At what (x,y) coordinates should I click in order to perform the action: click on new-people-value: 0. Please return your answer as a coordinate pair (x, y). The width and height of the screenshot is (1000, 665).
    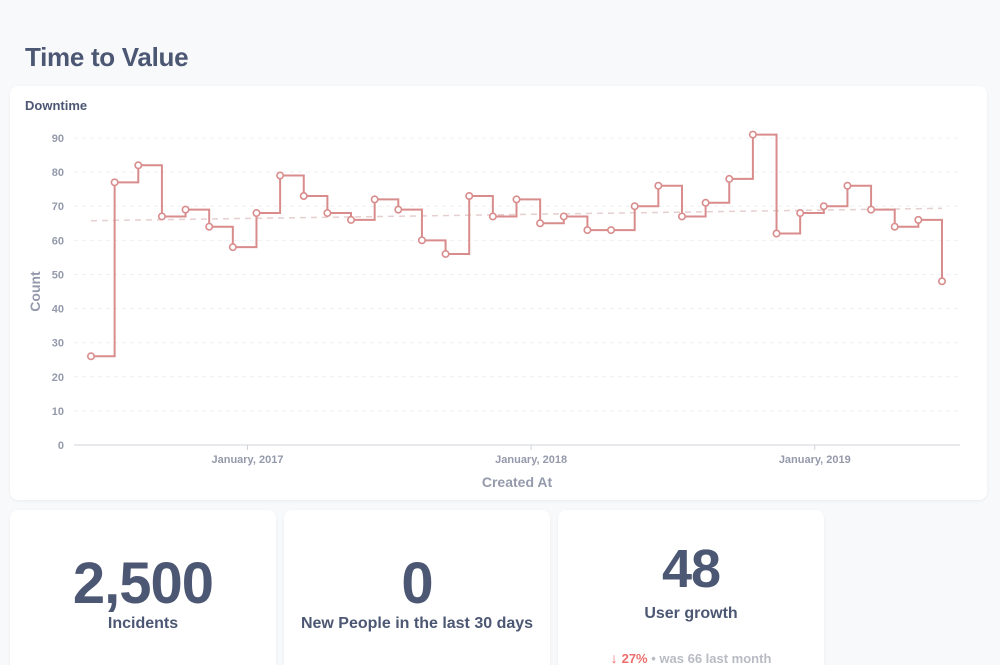
    Looking at the image, I should click on (417, 583).